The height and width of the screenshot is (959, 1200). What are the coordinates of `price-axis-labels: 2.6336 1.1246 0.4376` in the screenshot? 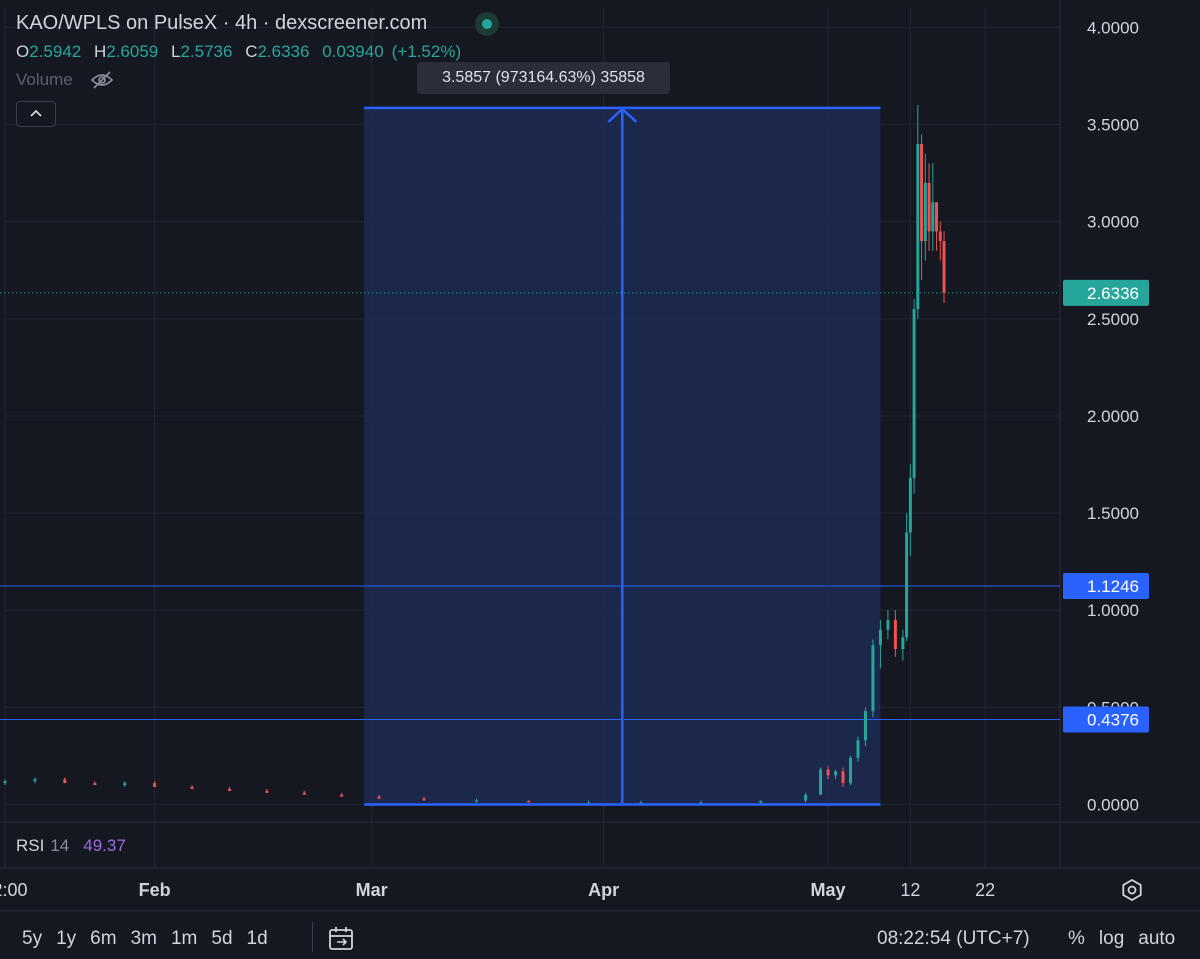 It's located at (1106, 506).